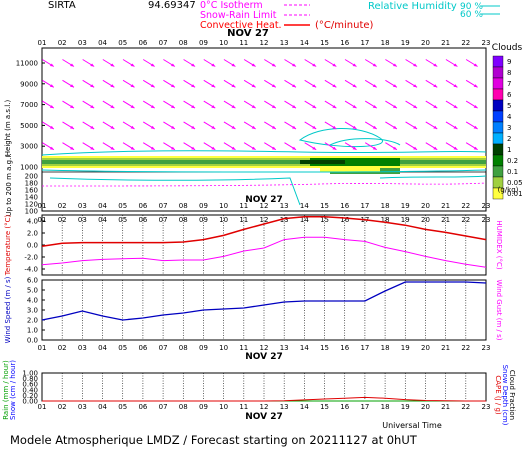 The image size is (528, 450). What do you see at coordinates (8, 309) in the screenshot?
I see `wind-ylabel: Wind Speed (m / s)` at bounding box center [8, 309].